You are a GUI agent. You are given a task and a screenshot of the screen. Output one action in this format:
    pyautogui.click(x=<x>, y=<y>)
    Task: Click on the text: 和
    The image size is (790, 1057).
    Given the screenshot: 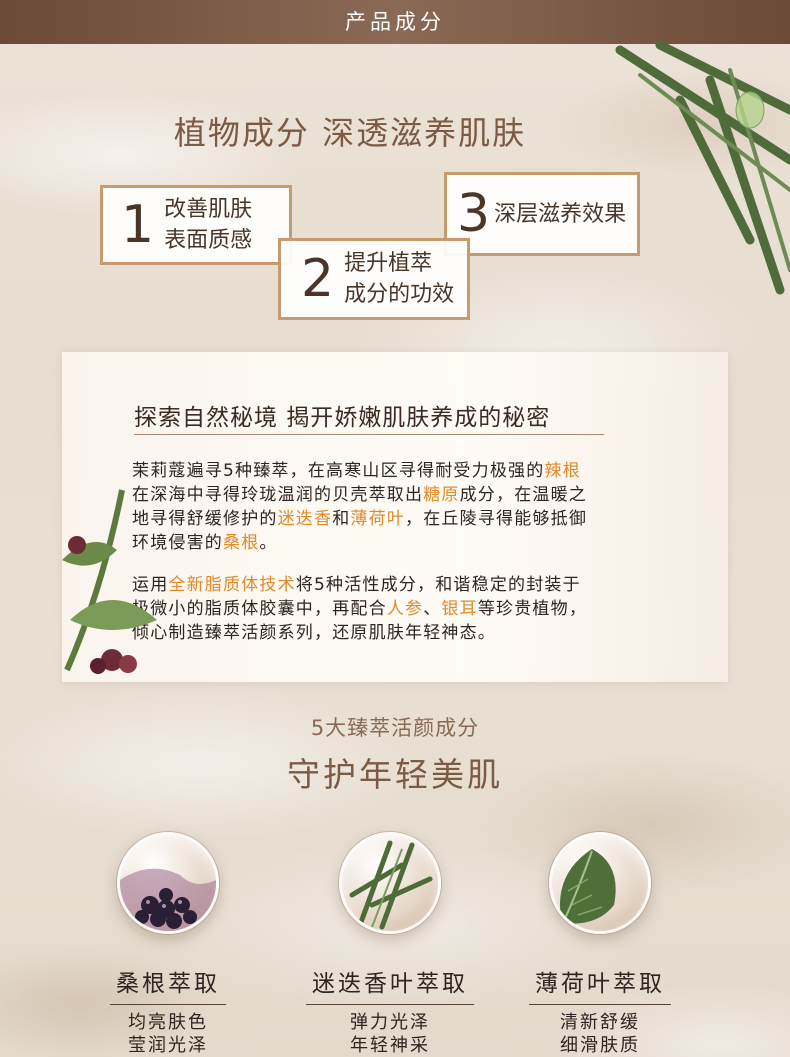 What is the action you would take?
    pyautogui.click(x=341, y=519)
    